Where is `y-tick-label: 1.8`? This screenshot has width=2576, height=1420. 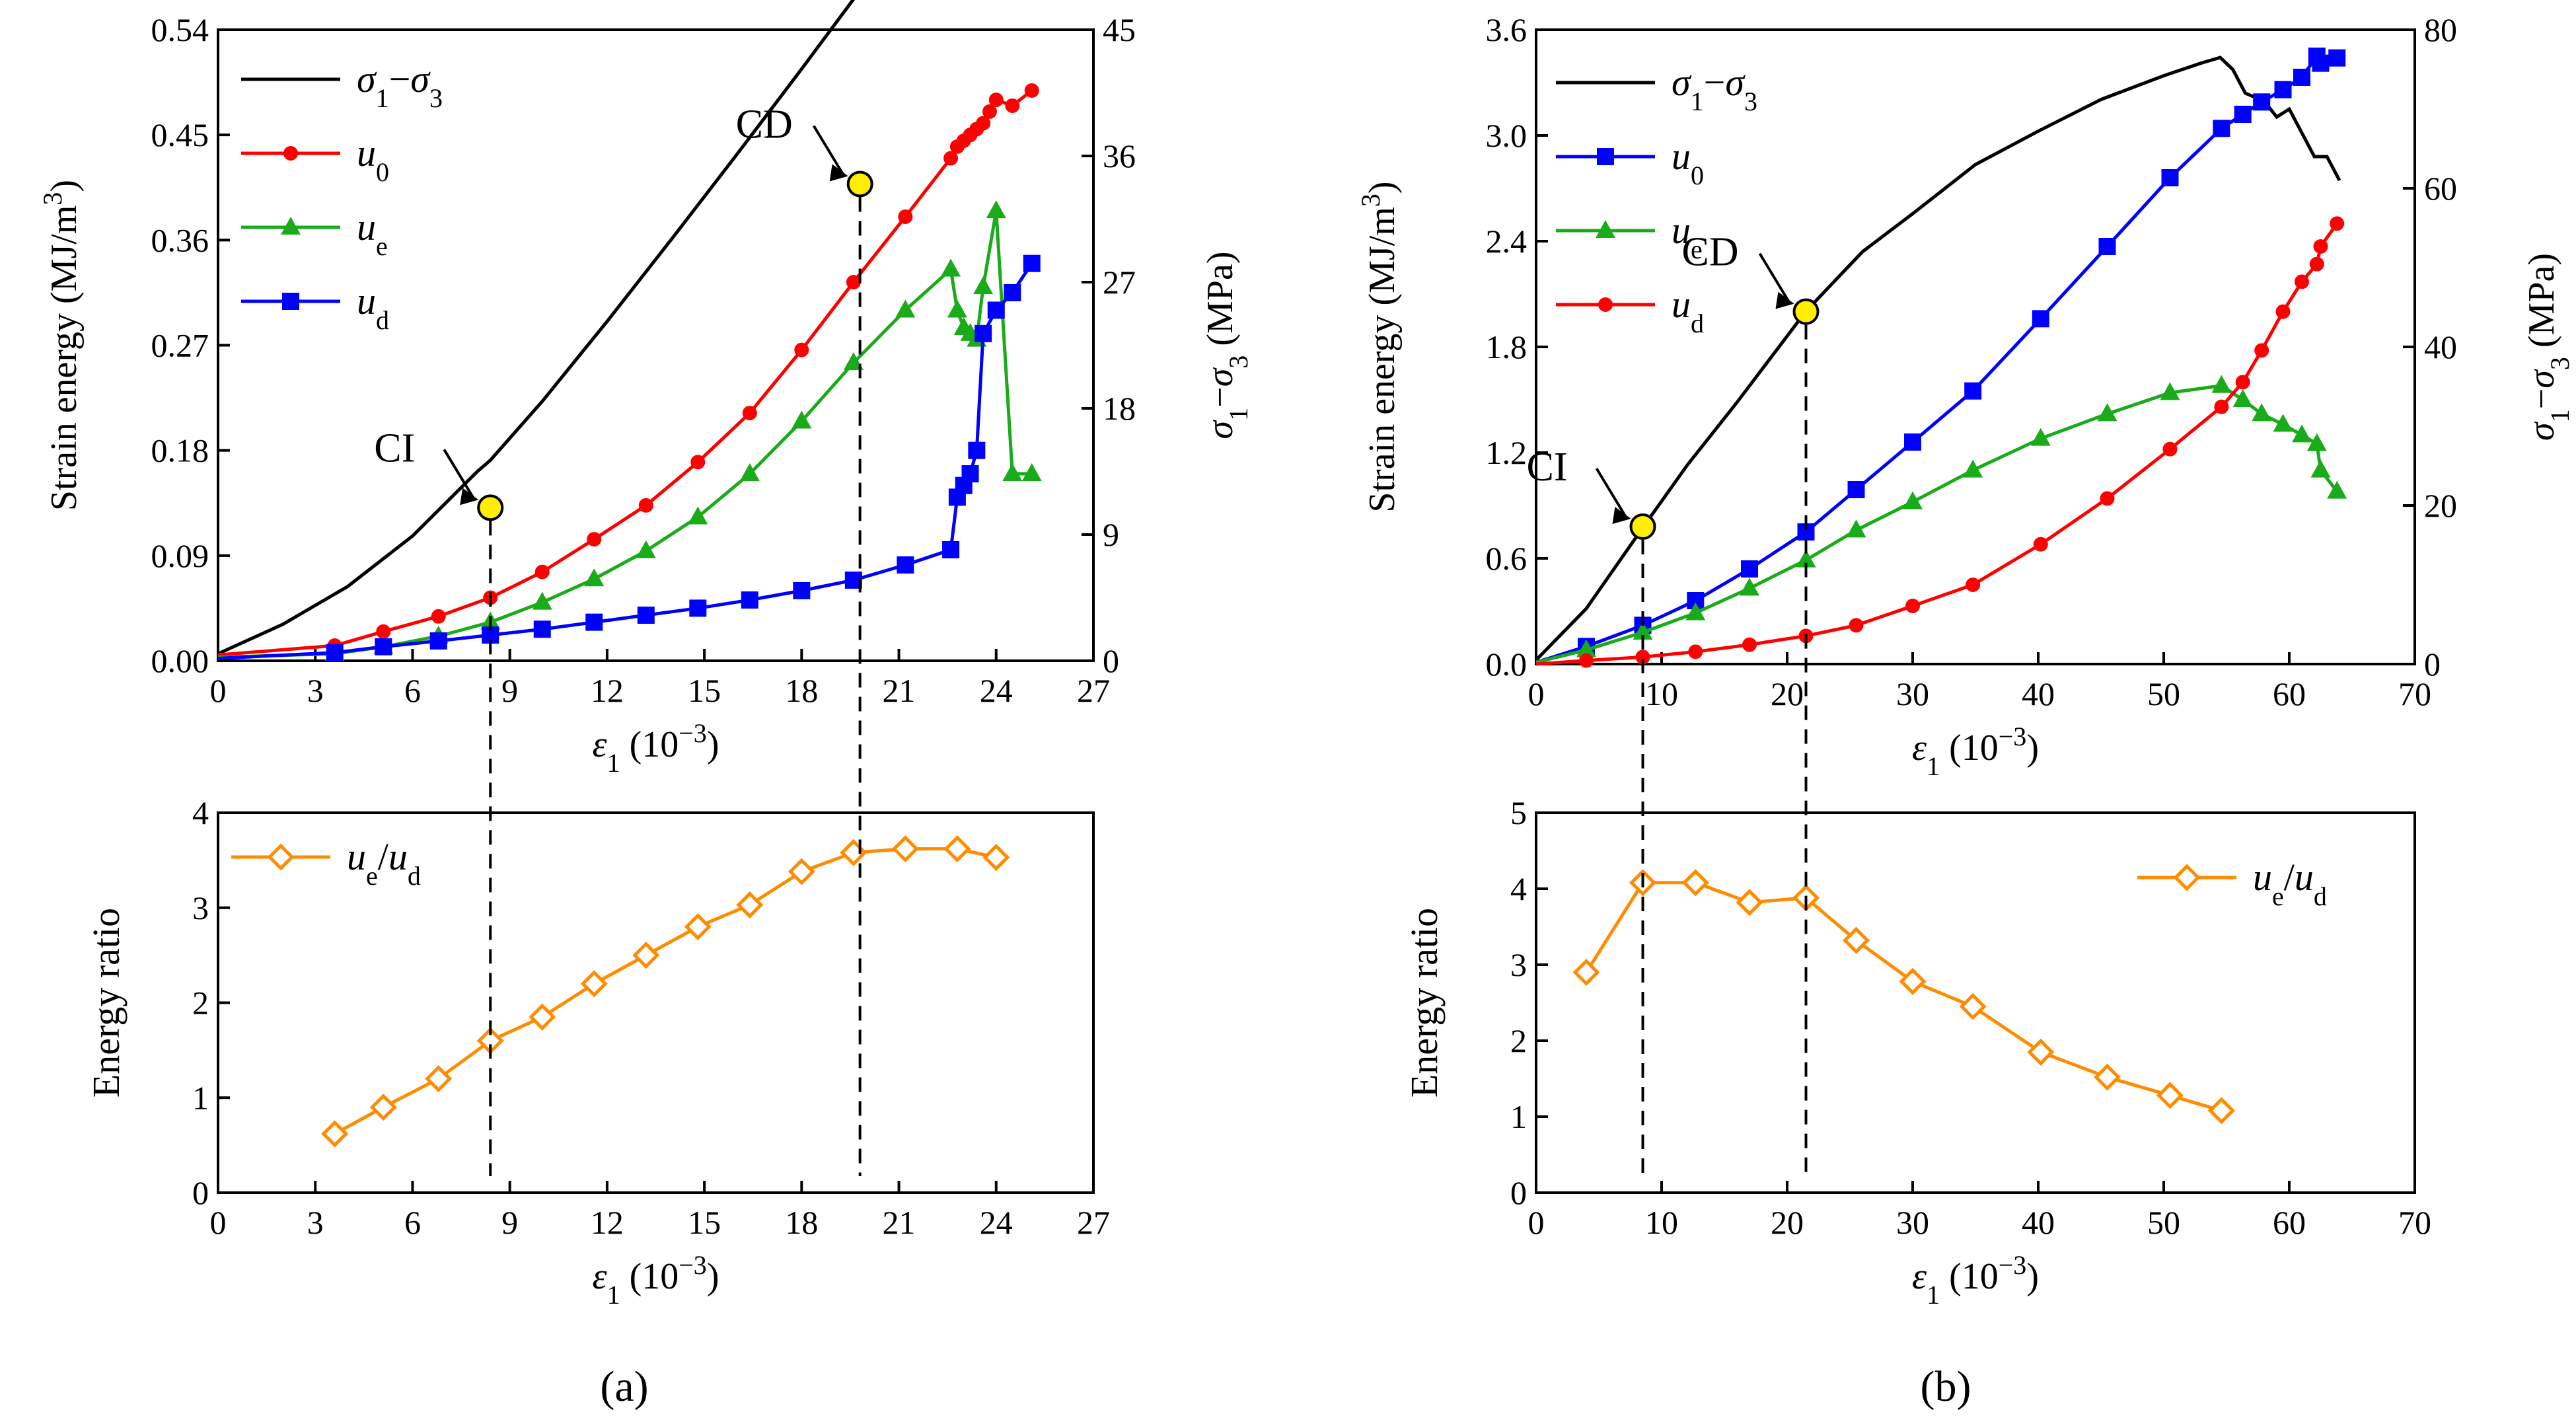
y-tick-label: 1.8 is located at coordinates (1507, 346).